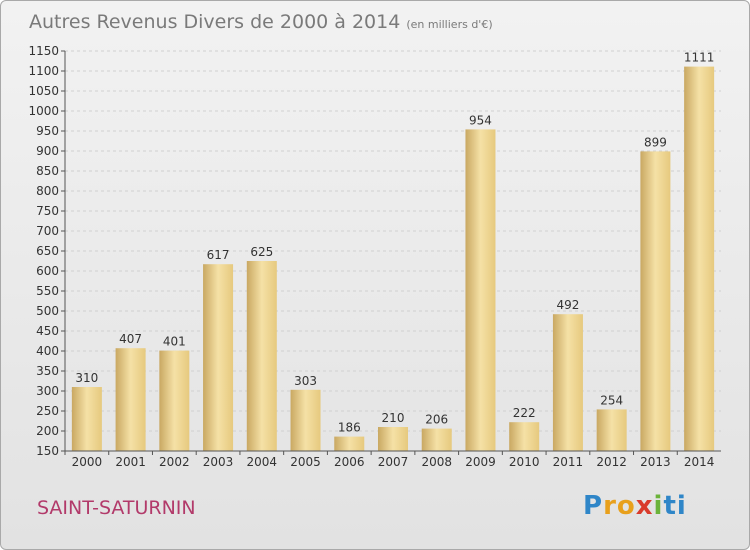  I want to click on brand-logo: Proxiti, so click(635, 506).